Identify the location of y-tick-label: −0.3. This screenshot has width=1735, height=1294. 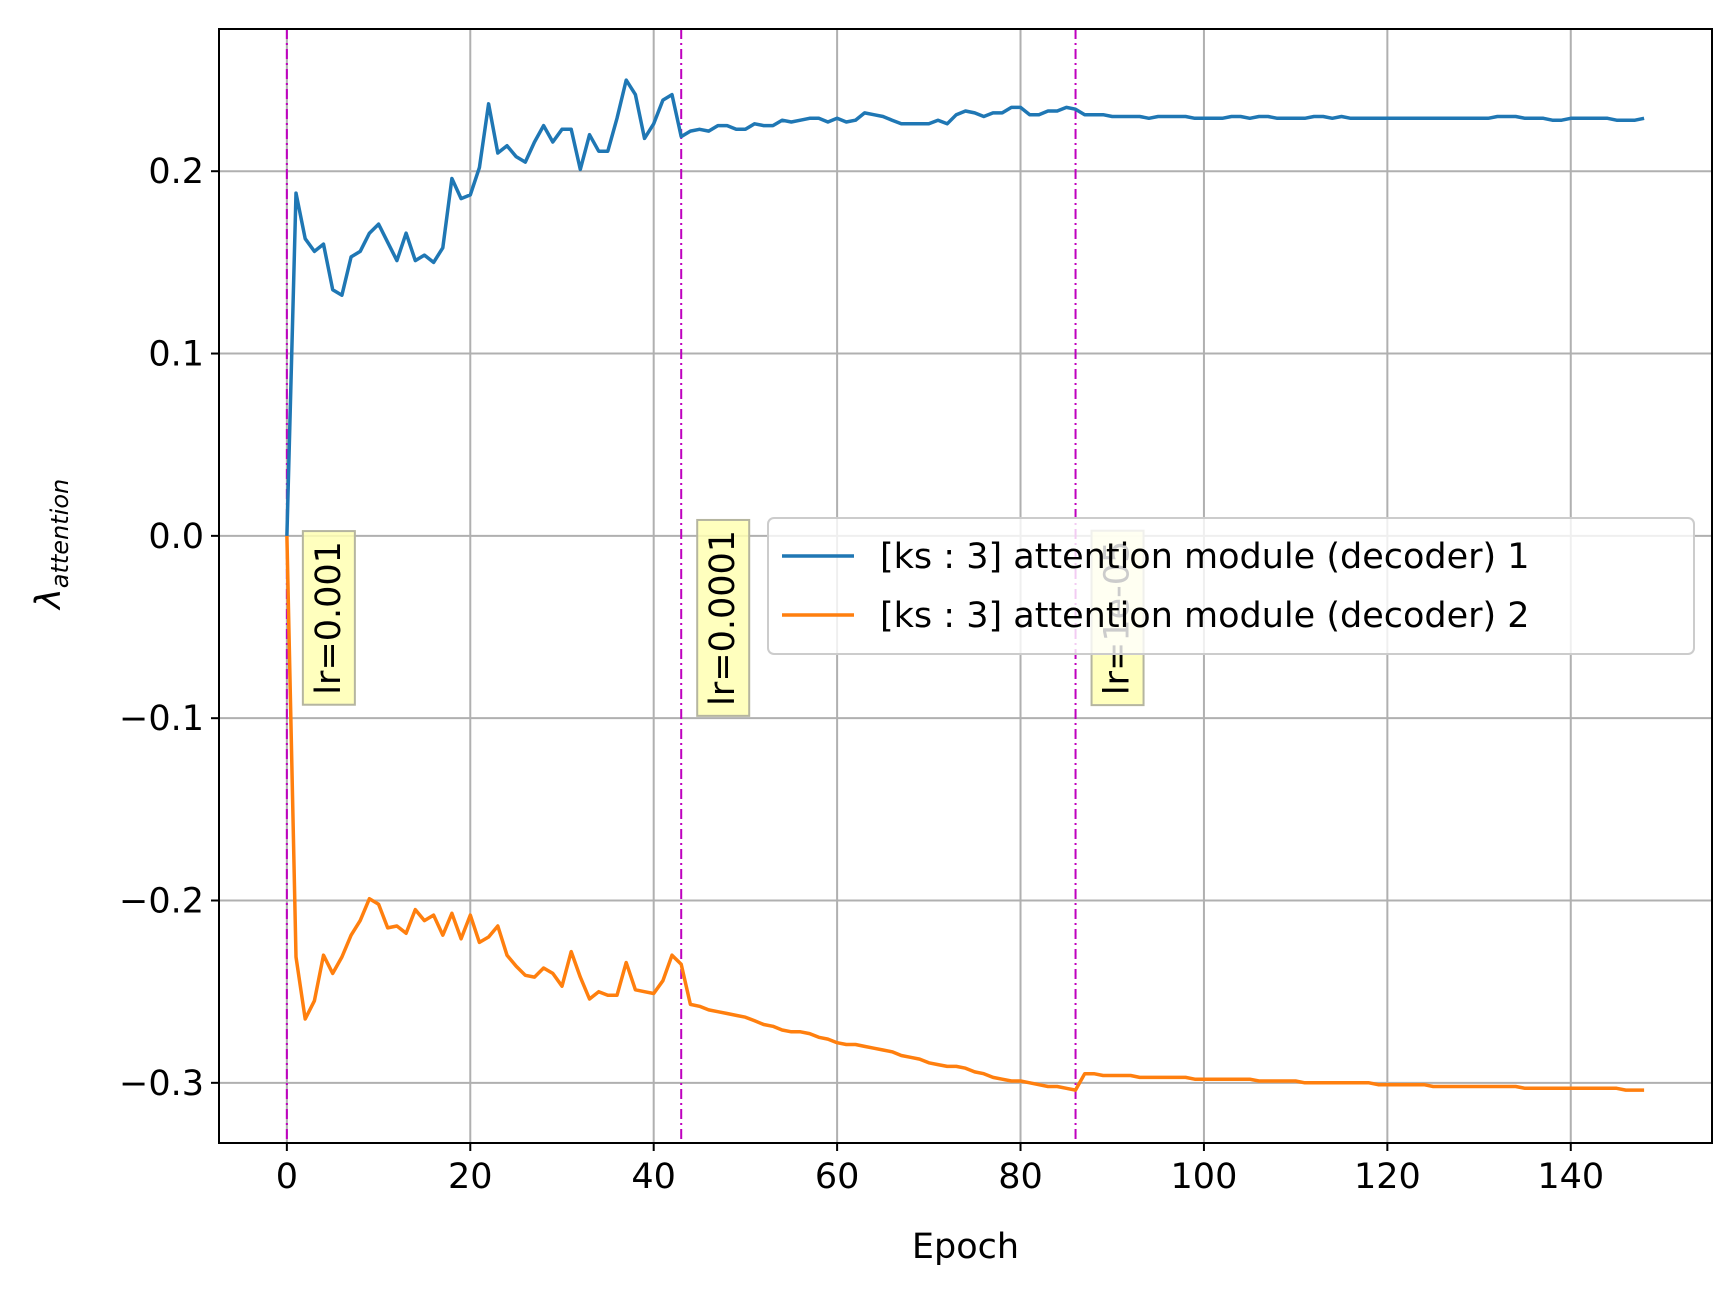
(161, 1084).